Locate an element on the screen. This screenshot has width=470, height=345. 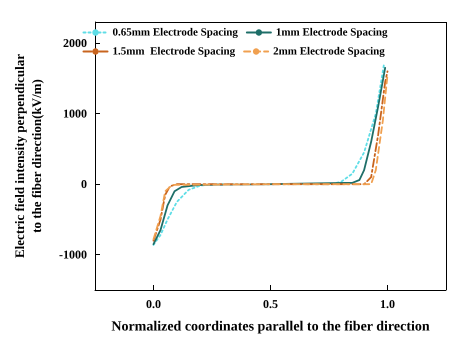
x-tick-label: 0.5 is located at coordinates (270, 304).